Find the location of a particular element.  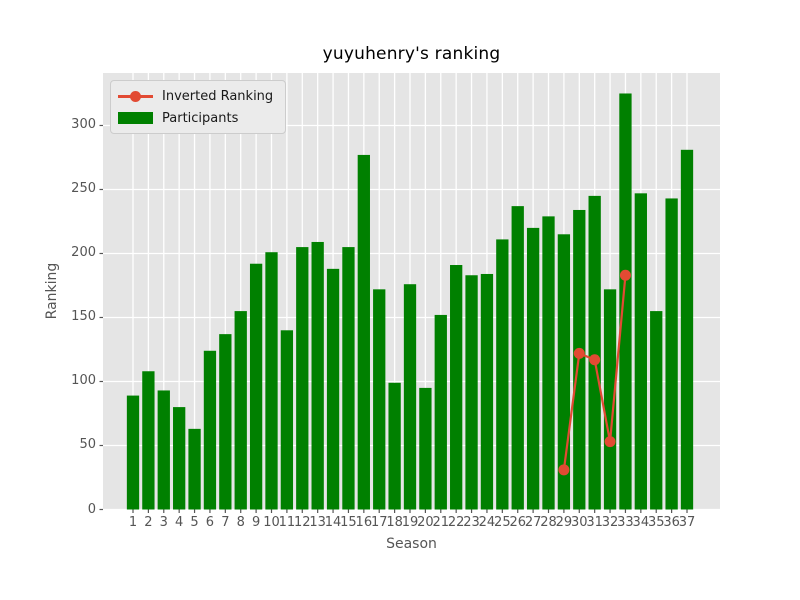

x-tick-label: 10 is located at coordinates (271, 522).